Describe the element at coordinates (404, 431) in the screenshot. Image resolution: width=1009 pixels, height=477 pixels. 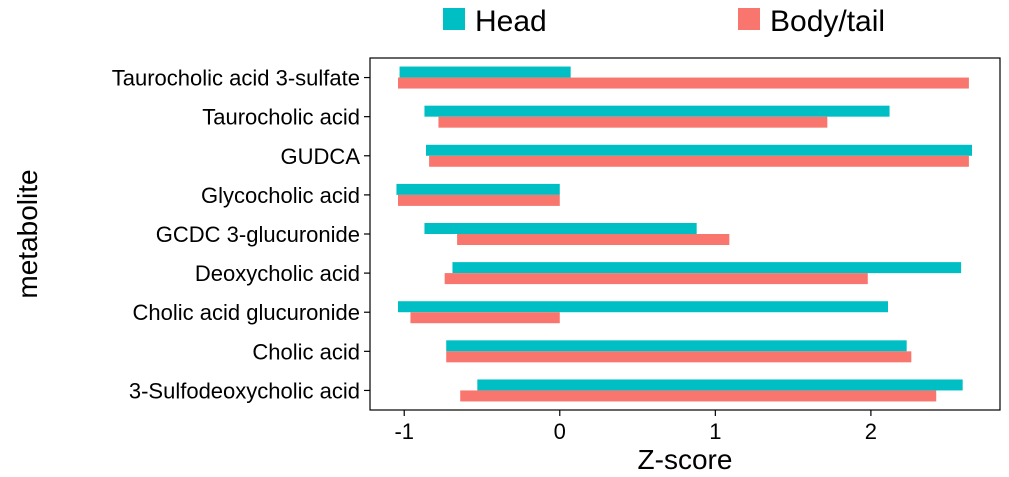
I see `x-tick-label: -1` at that location.